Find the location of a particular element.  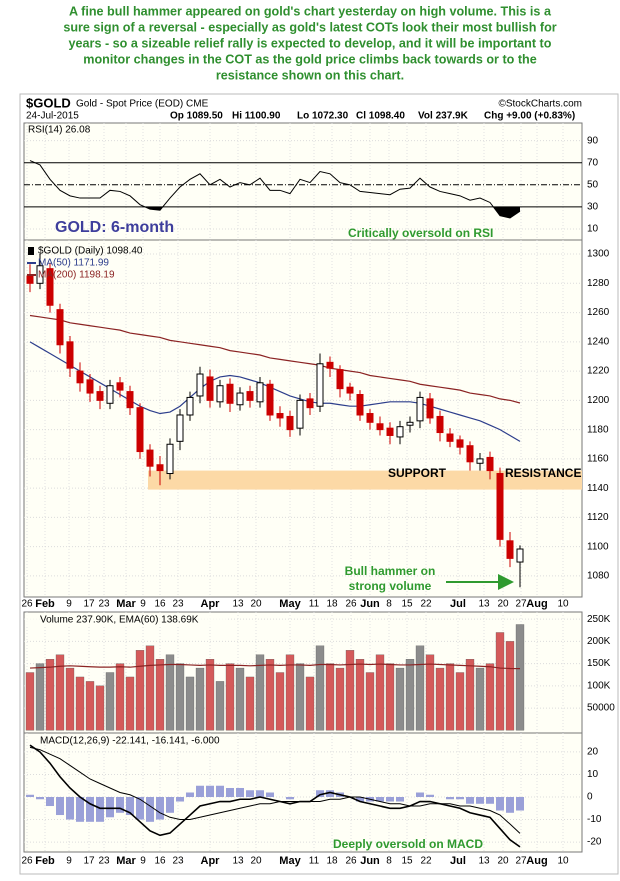

x-tick-label: 8 is located at coordinates (389, 604).